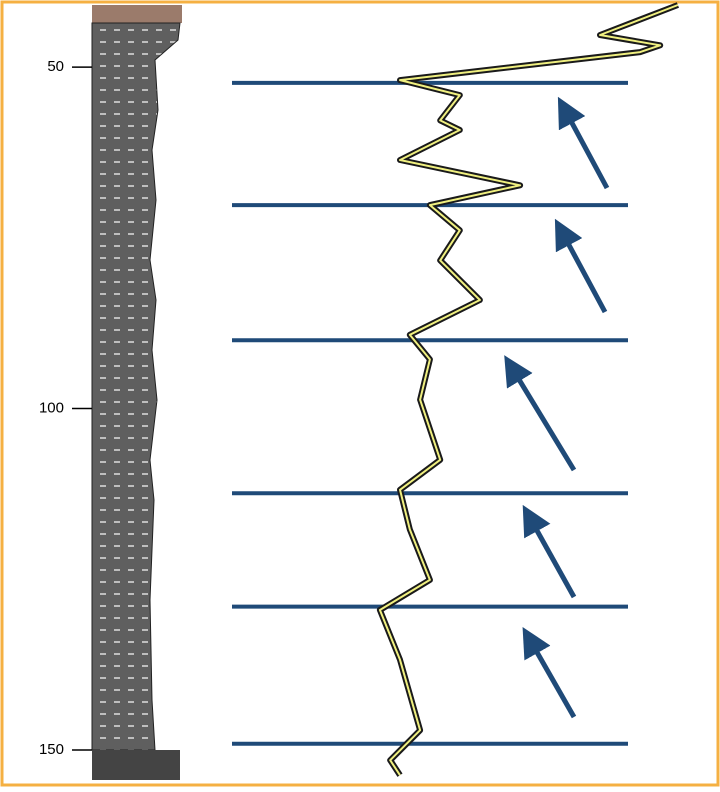 The image size is (720, 792). What do you see at coordinates (51, 408) in the screenshot?
I see `y-tick-label: 100` at bounding box center [51, 408].